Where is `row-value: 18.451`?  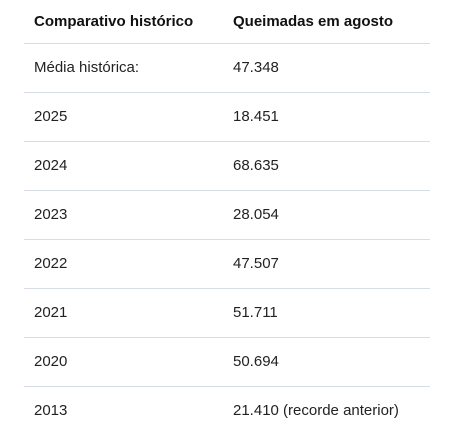 row-value: 18.451 is located at coordinates (326, 117).